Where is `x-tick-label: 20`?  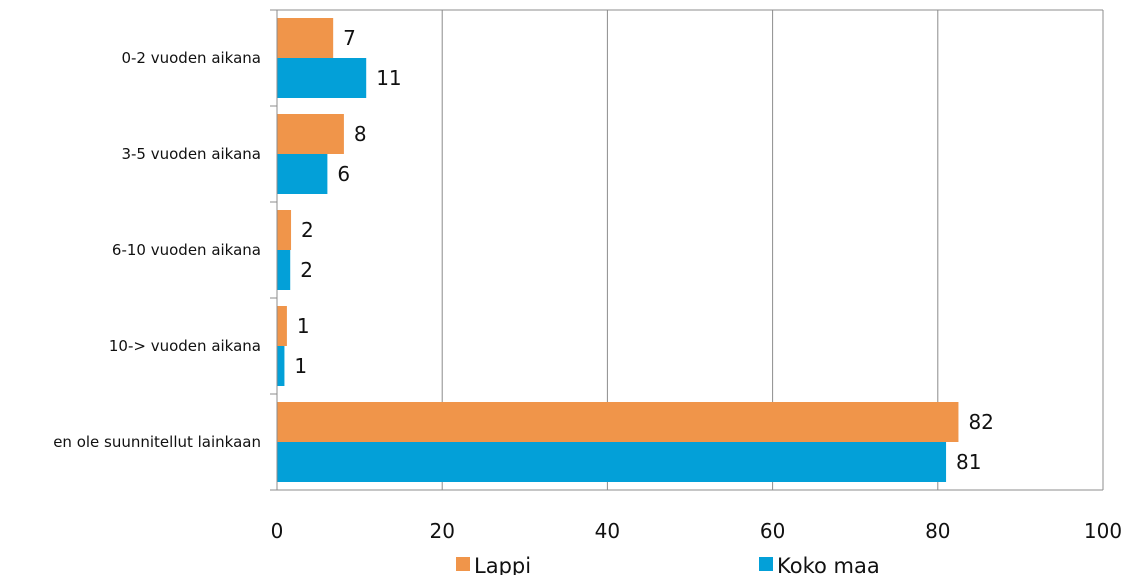 x-tick-label: 20 is located at coordinates (441, 531).